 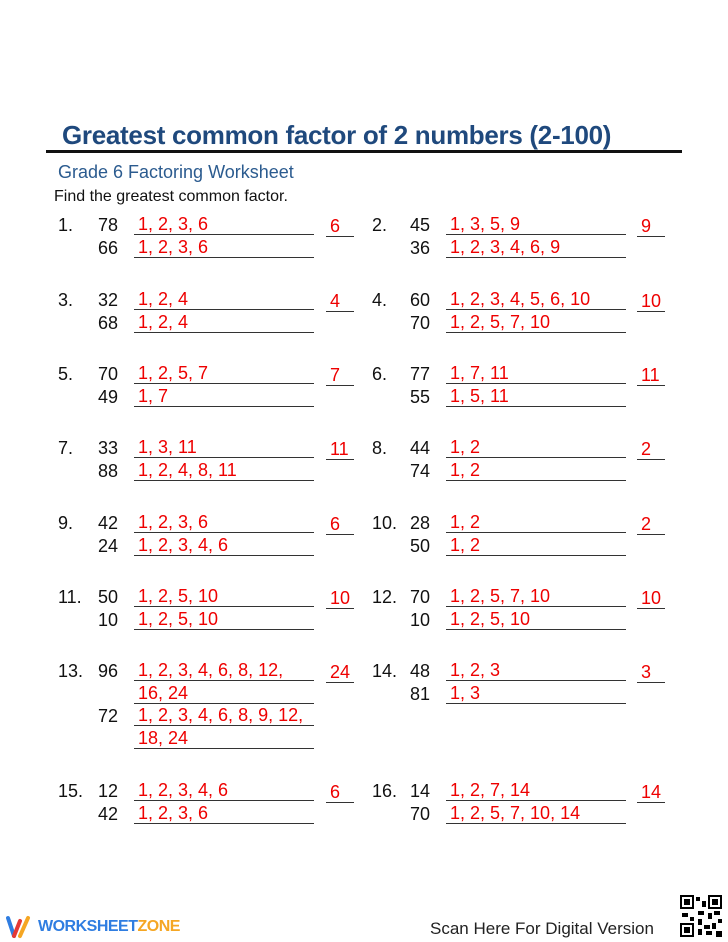 I want to click on problem-number: 13., so click(x=71, y=671).